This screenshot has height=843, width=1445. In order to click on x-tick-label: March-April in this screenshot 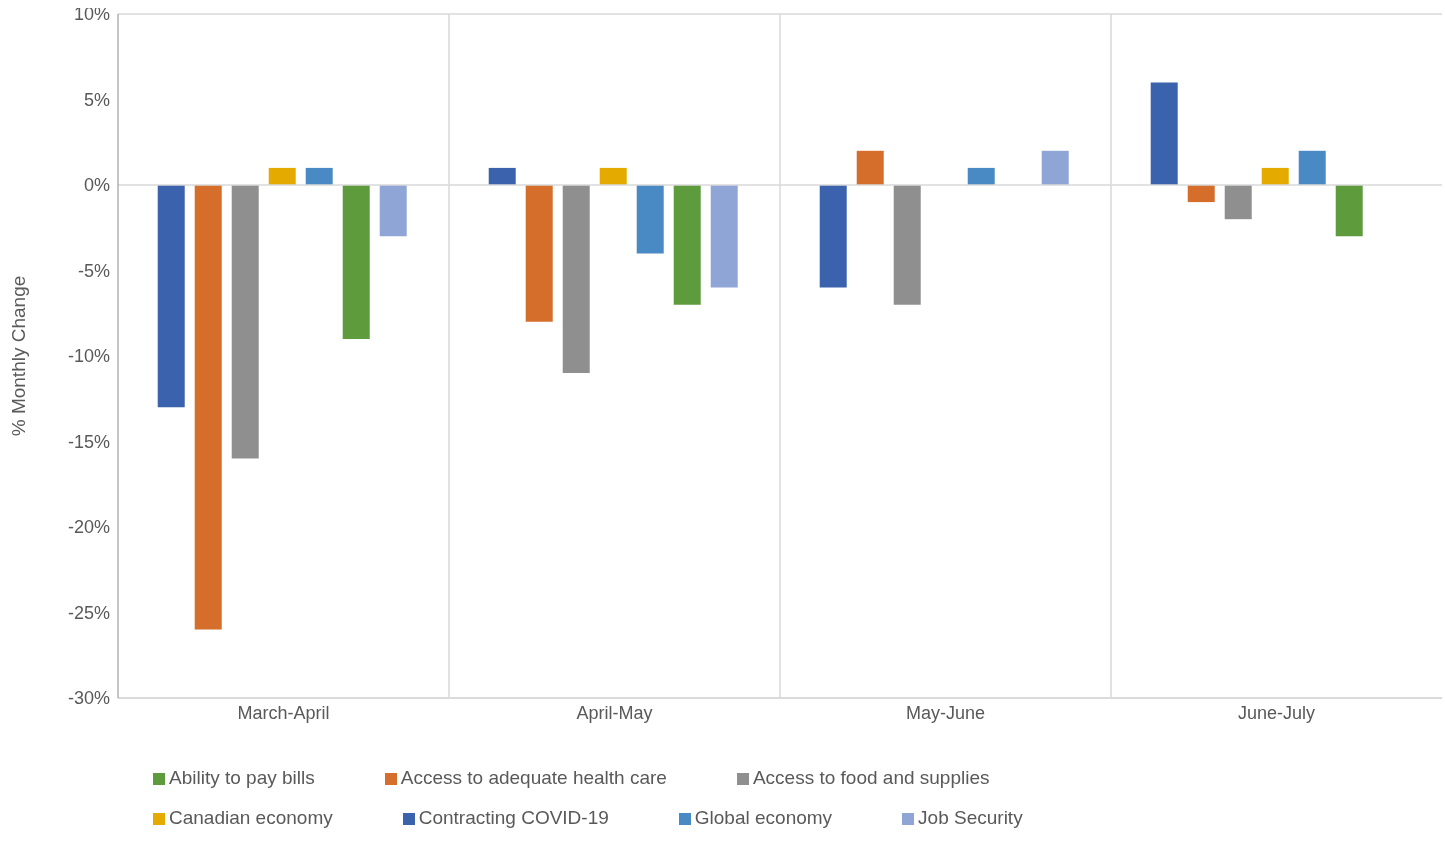, I will do `click(283, 712)`.